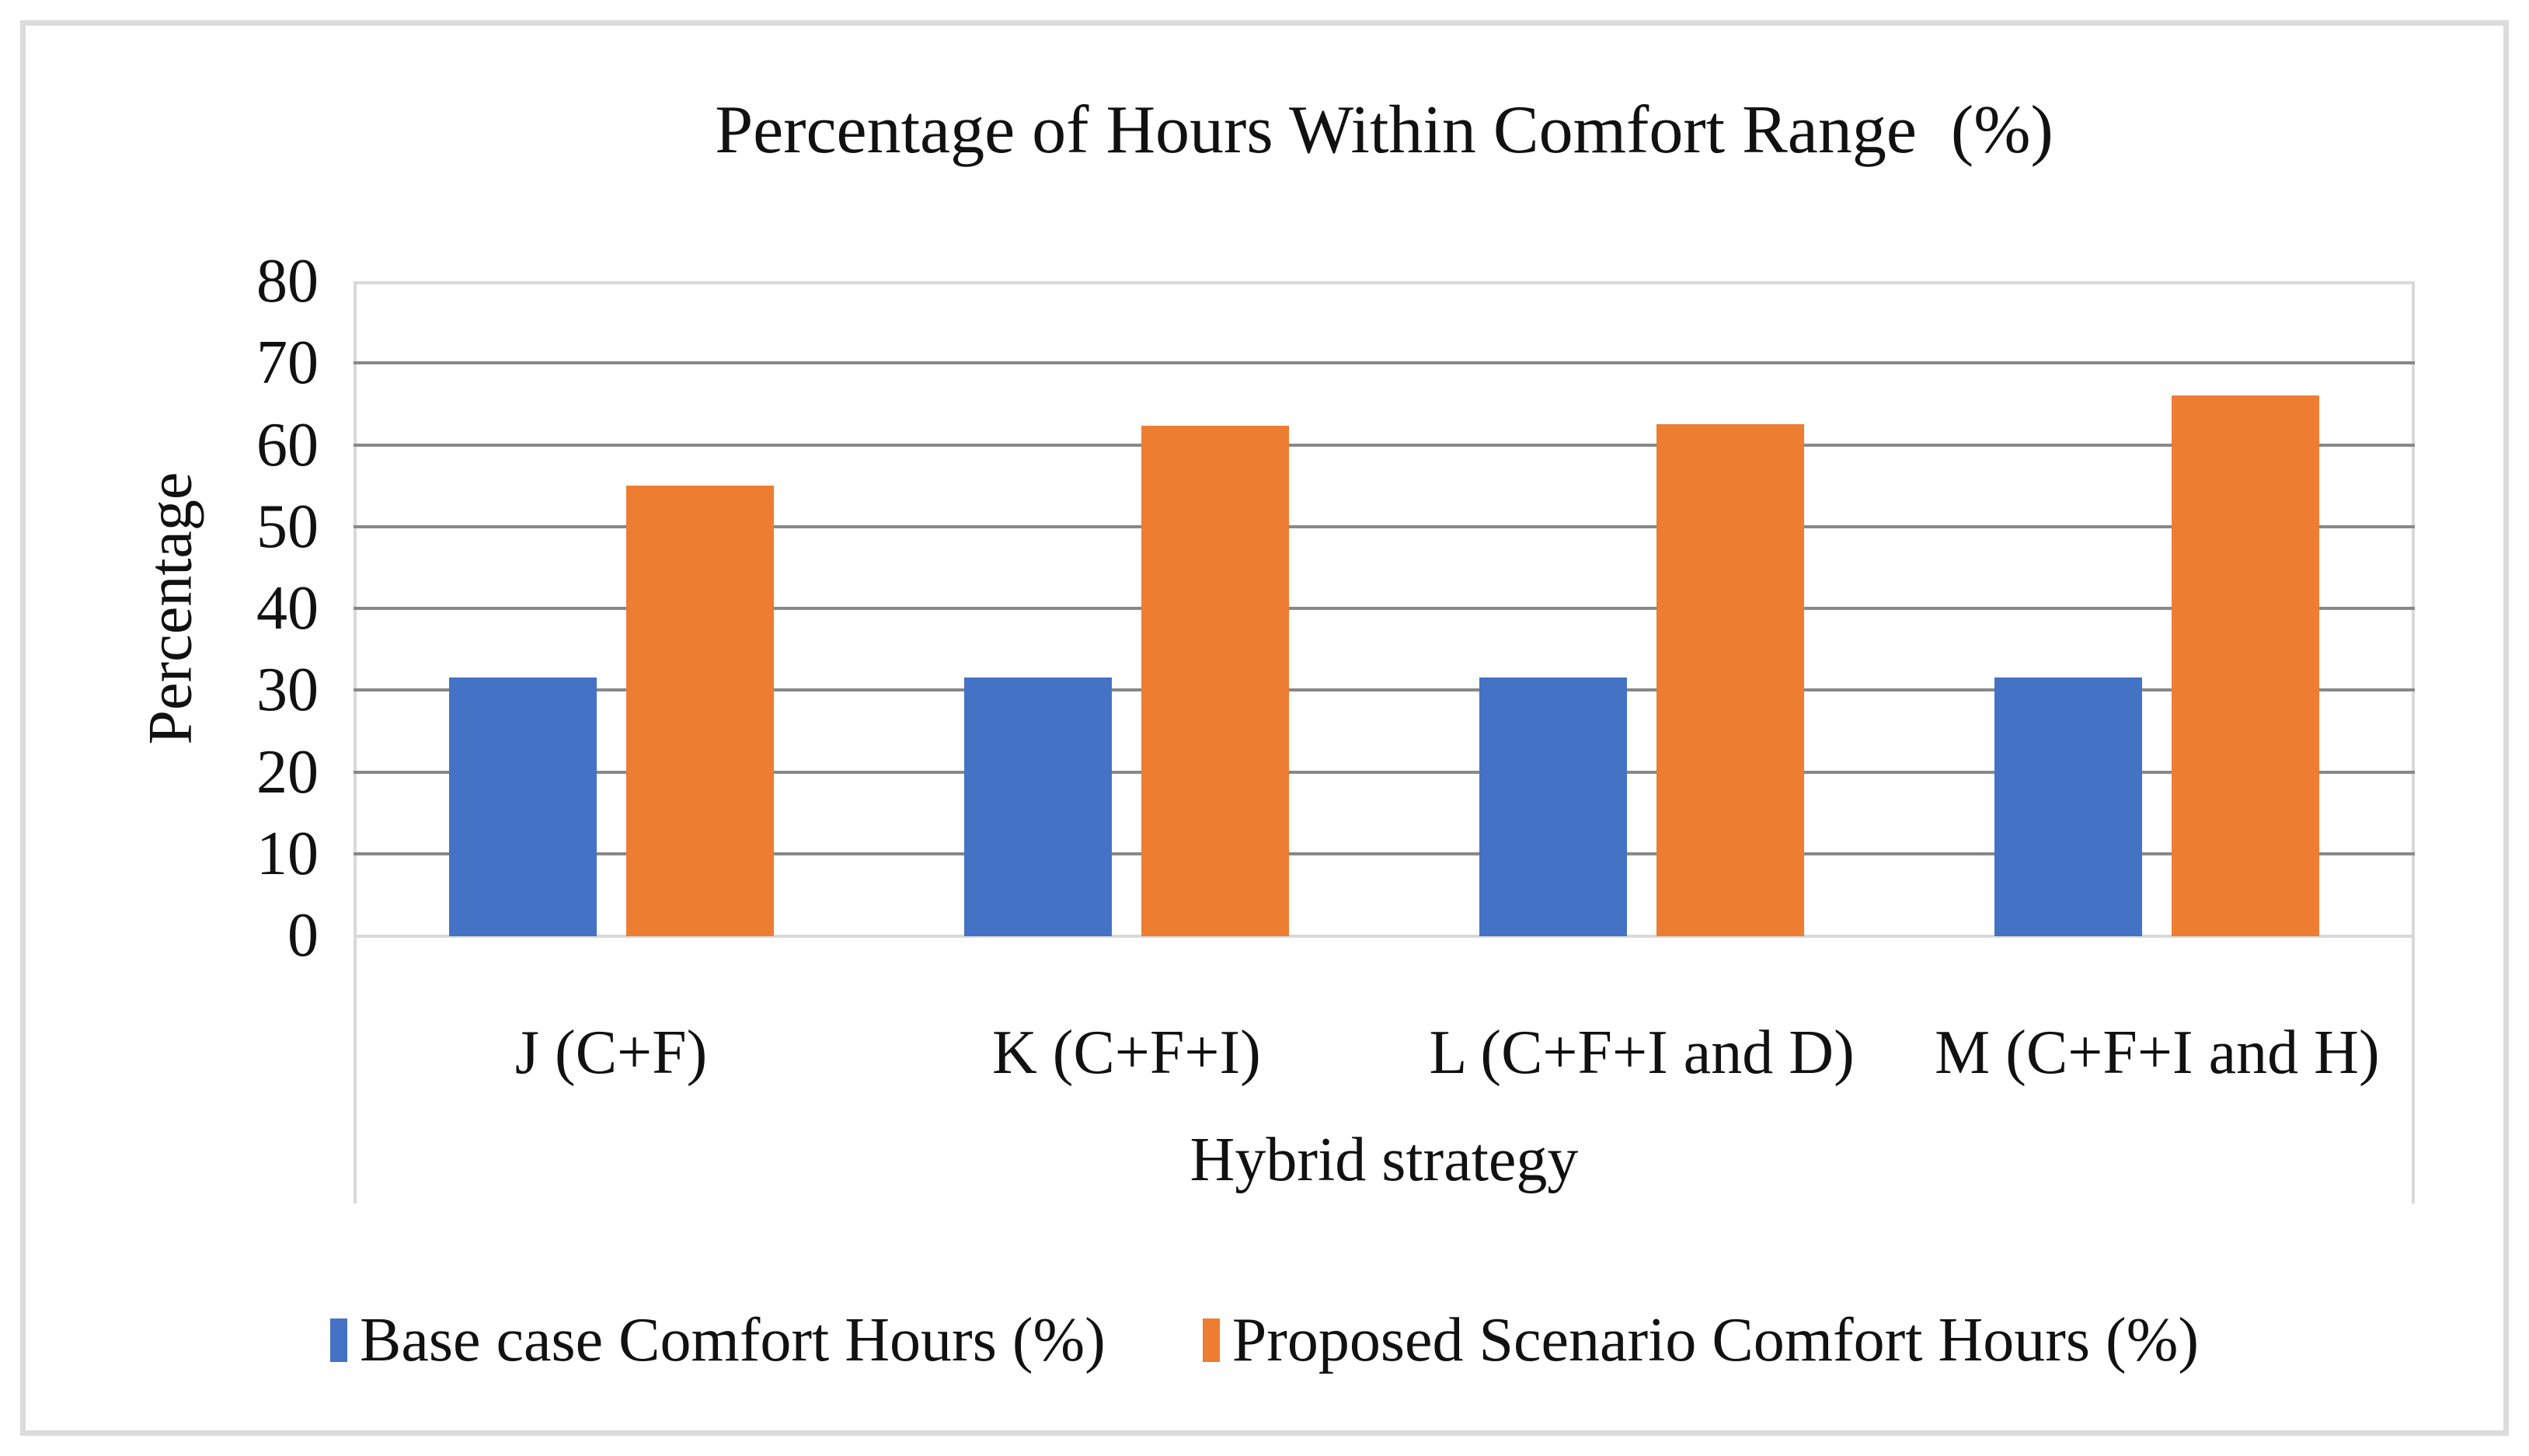 The height and width of the screenshot is (1456, 2529). Describe the element at coordinates (287, 772) in the screenshot. I see `y-tick-label-20: 20` at that location.